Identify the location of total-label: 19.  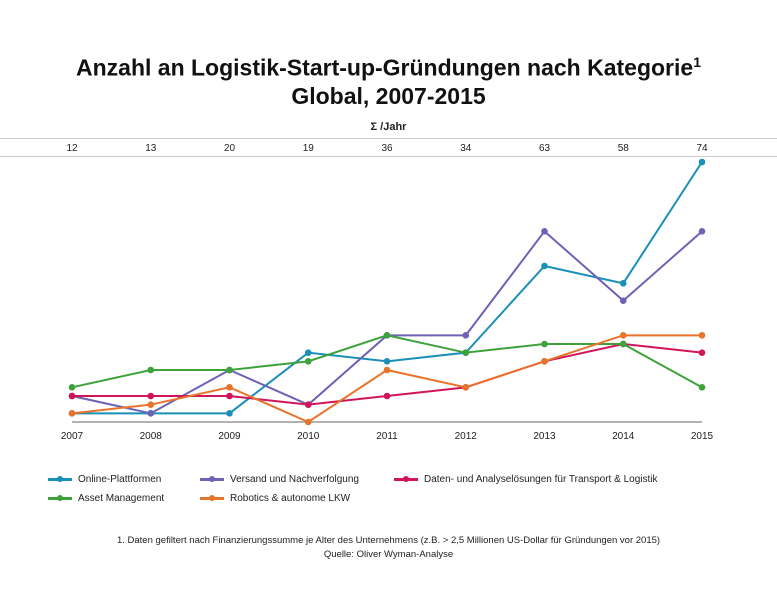
(309, 148).